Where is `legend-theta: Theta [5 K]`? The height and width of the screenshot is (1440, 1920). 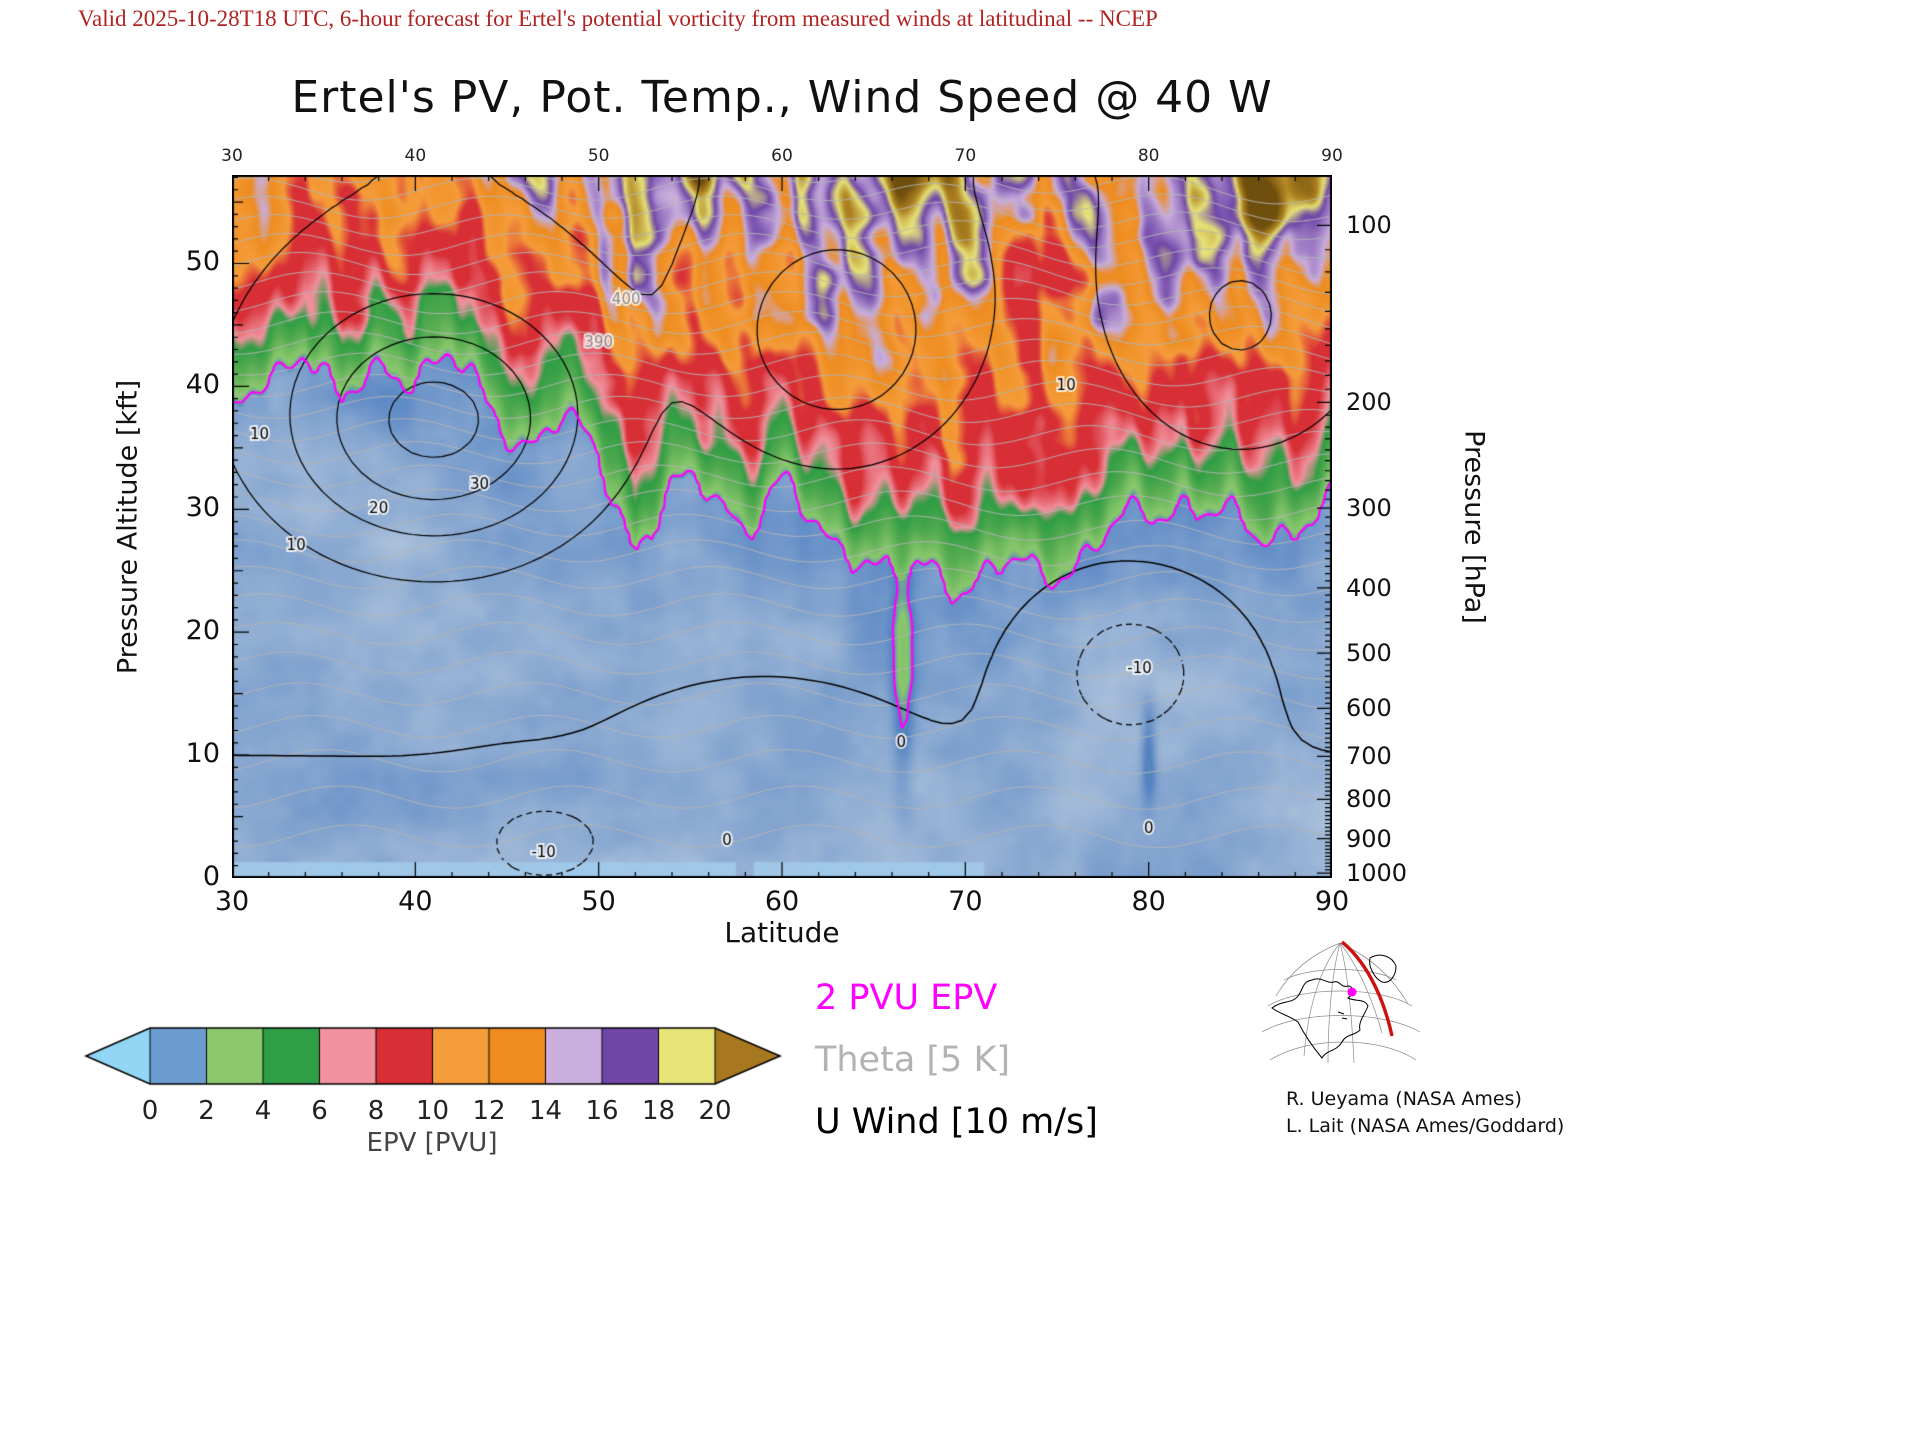
legend-theta: Theta [5 K] is located at coordinates (913, 1060).